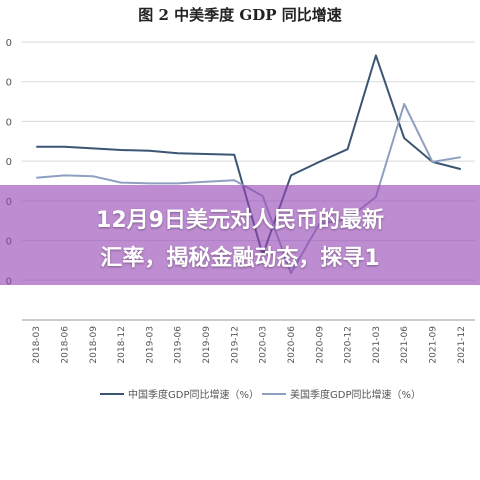 The height and width of the screenshot is (480, 480). Describe the element at coordinates (292, 345) in the screenshot. I see `x-tick-label: 2020-06` at that location.